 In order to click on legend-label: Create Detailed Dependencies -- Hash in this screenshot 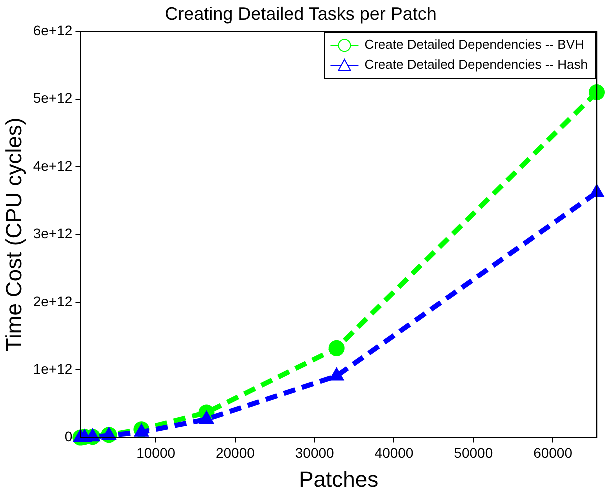, I will do `click(476, 64)`.